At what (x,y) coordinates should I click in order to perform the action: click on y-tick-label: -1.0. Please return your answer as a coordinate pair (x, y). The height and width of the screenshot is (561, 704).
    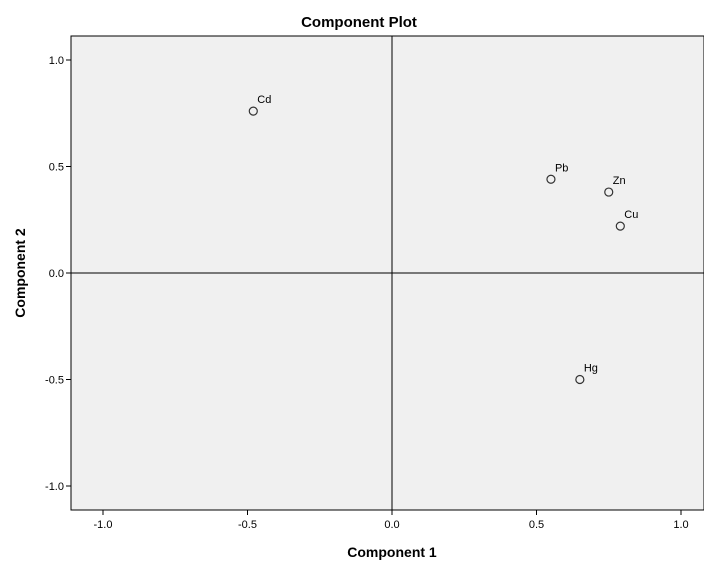
    Looking at the image, I should click on (54, 487).